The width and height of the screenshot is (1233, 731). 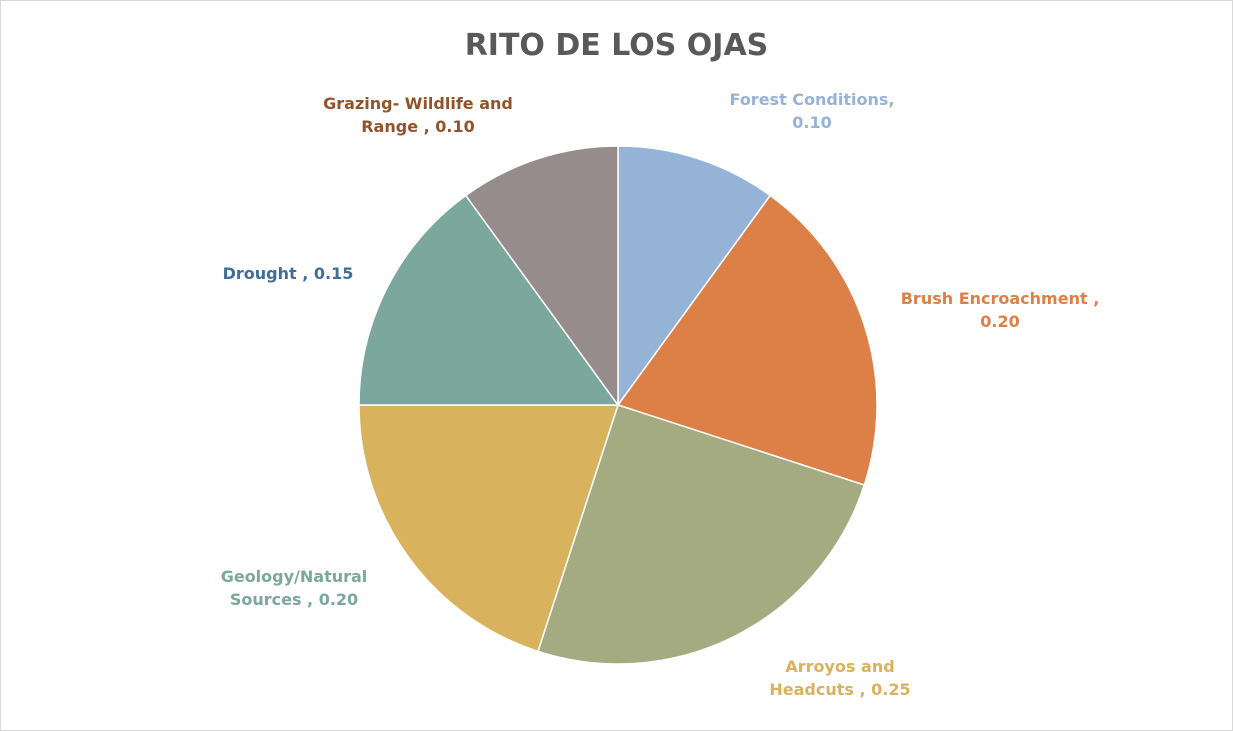 I want to click on label-value: 0.25, so click(x=891, y=689).